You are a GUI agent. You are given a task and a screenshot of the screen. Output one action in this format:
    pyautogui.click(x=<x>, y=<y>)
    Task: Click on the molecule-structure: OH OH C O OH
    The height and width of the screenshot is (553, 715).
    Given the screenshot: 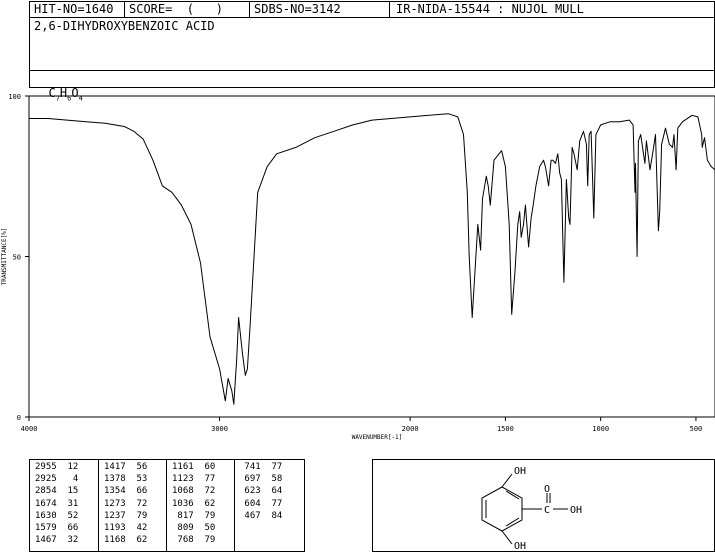 What is the action you would take?
    pyautogui.click(x=531, y=509)
    